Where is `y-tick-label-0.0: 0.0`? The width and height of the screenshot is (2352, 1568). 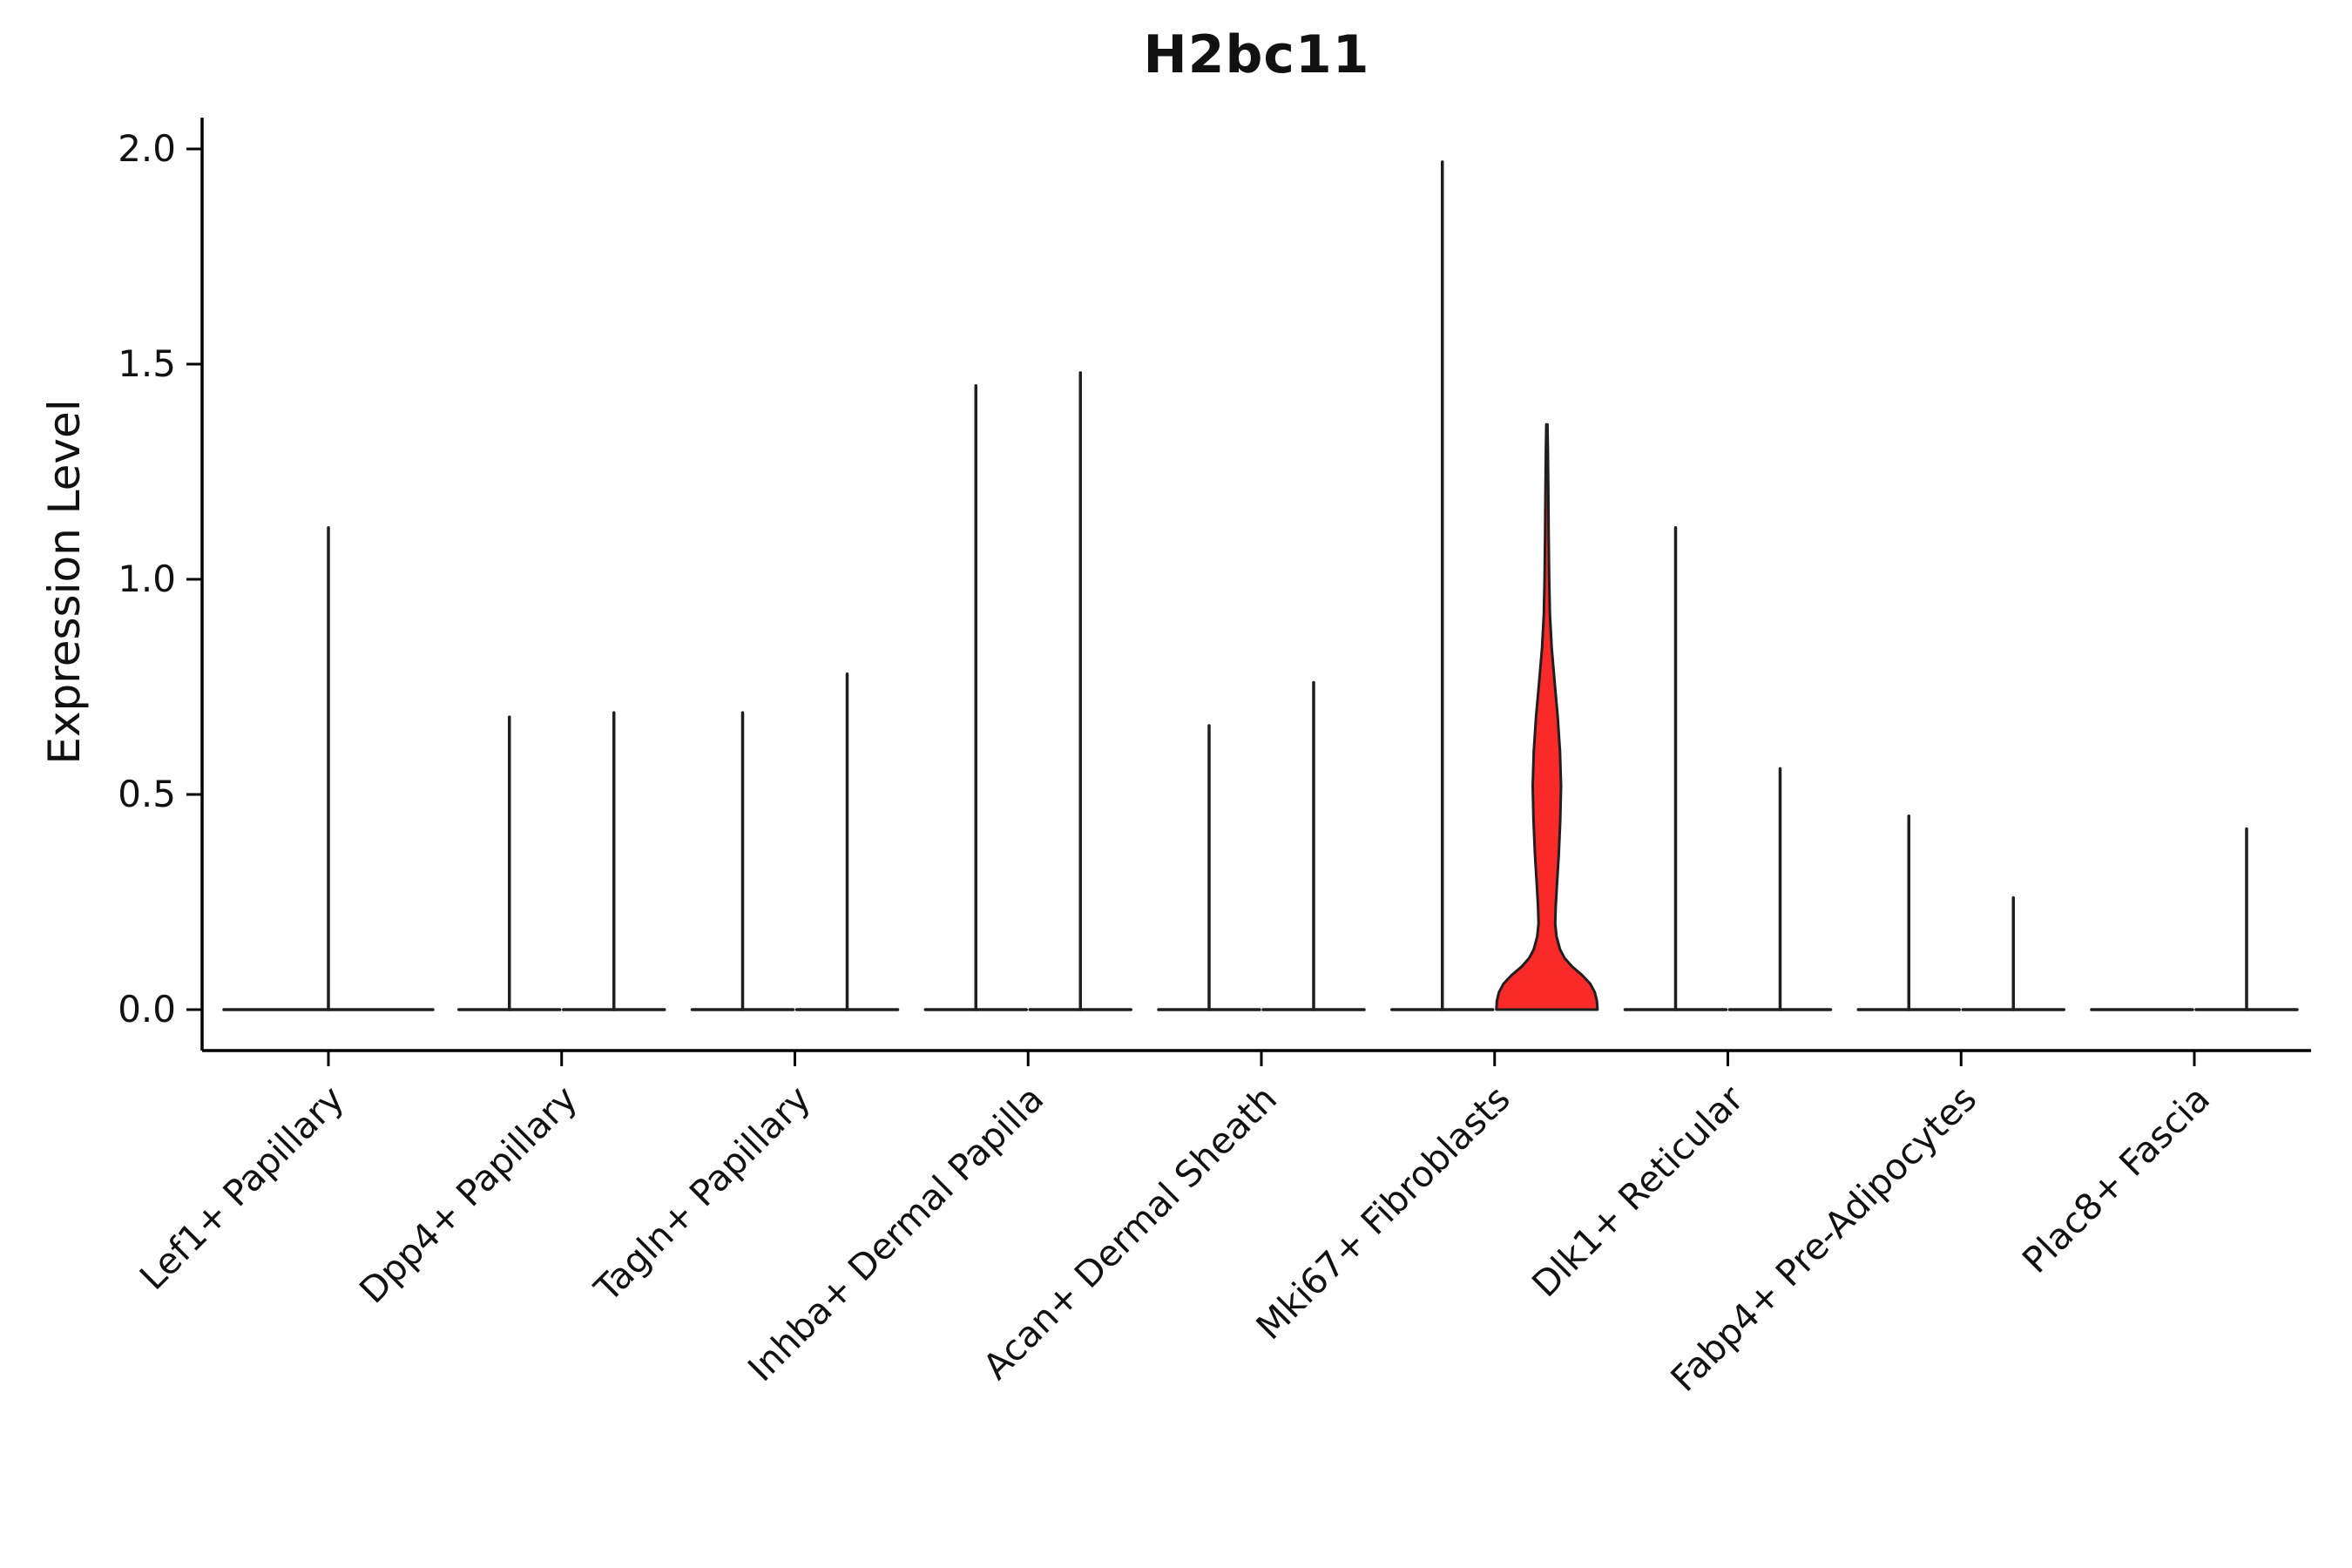
y-tick-label-0.0: 0.0 is located at coordinates (147, 1009).